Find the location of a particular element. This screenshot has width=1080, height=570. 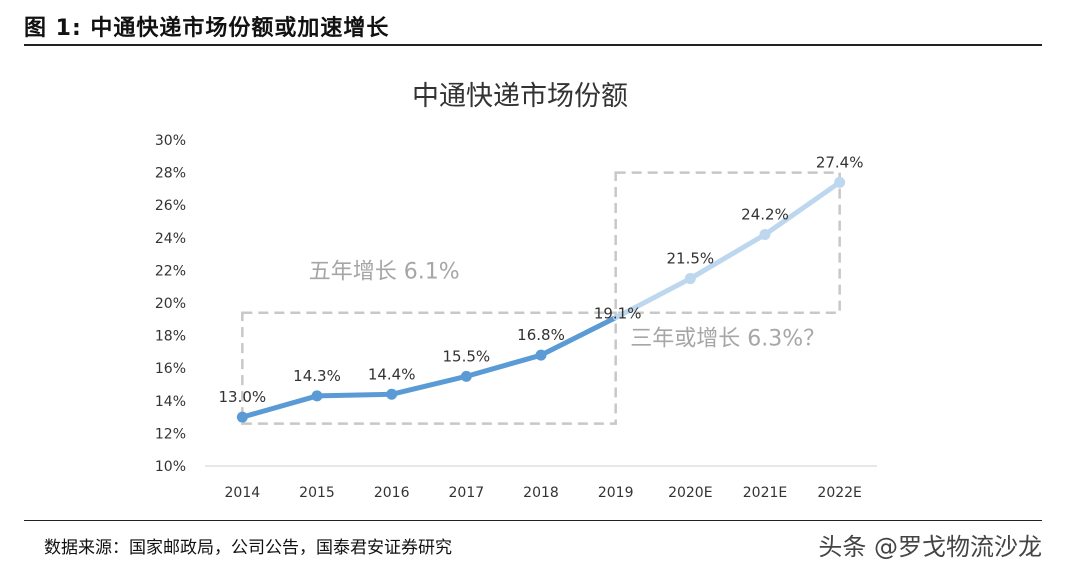

y-tick-label: 16% is located at coordinates (170, 369).